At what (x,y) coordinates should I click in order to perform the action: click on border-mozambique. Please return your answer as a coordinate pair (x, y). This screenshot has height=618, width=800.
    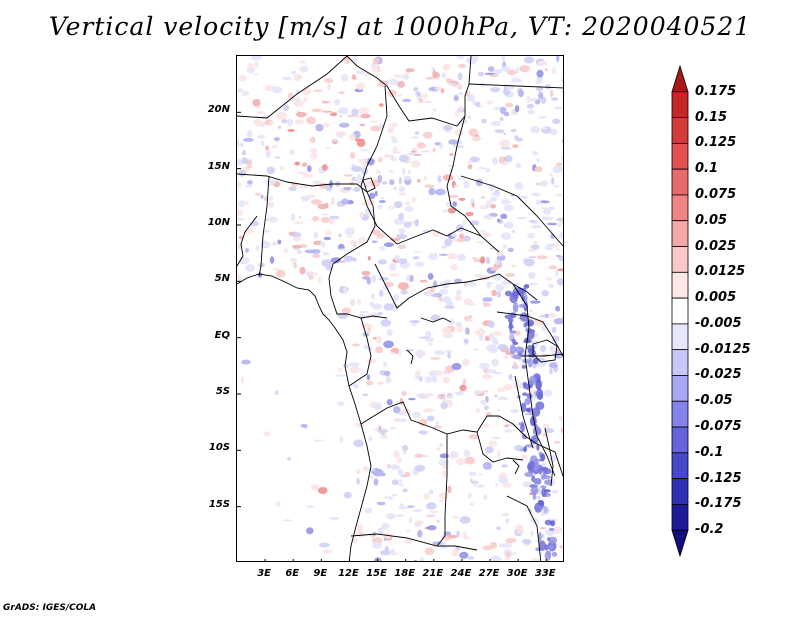
    Looking at the image, I should click on (524, 528).